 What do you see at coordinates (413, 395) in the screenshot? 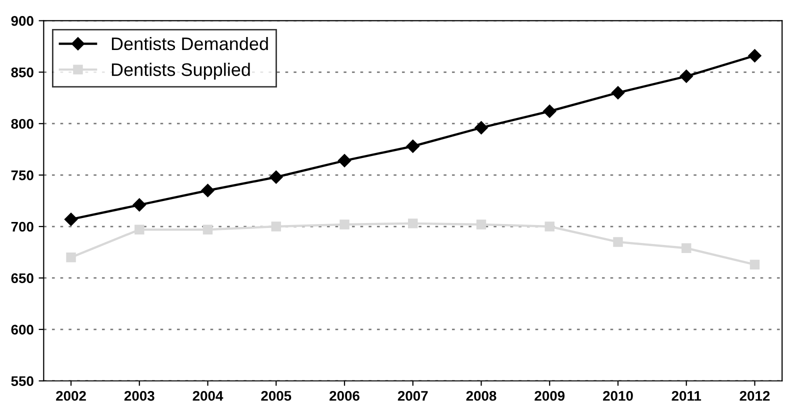
I see `x-tick-label: 2007` at bounding box center [413, 395].